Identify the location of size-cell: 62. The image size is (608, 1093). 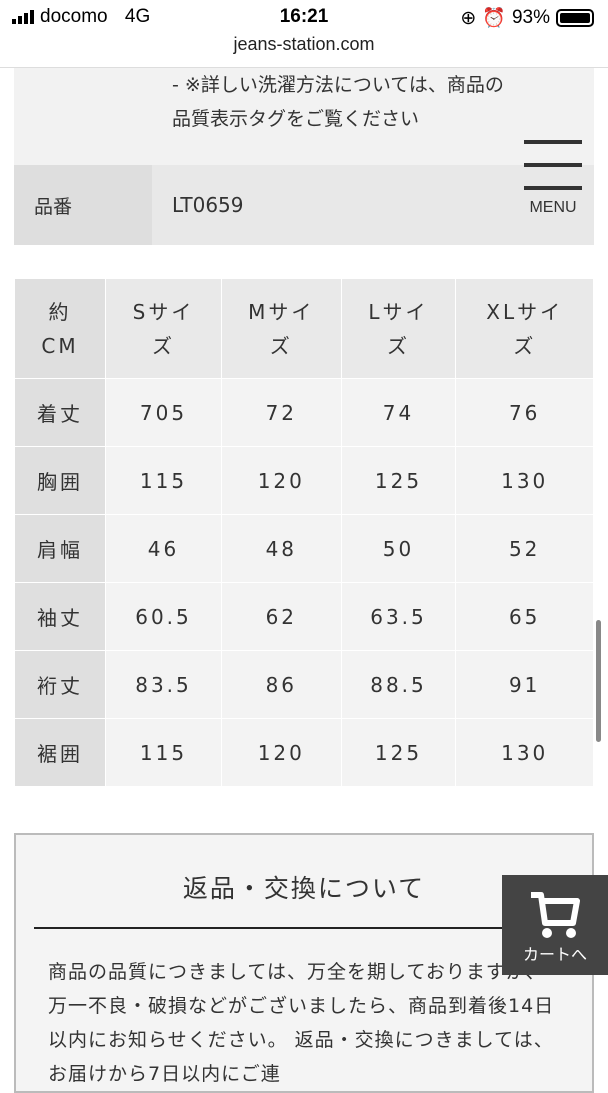
(281, 616).